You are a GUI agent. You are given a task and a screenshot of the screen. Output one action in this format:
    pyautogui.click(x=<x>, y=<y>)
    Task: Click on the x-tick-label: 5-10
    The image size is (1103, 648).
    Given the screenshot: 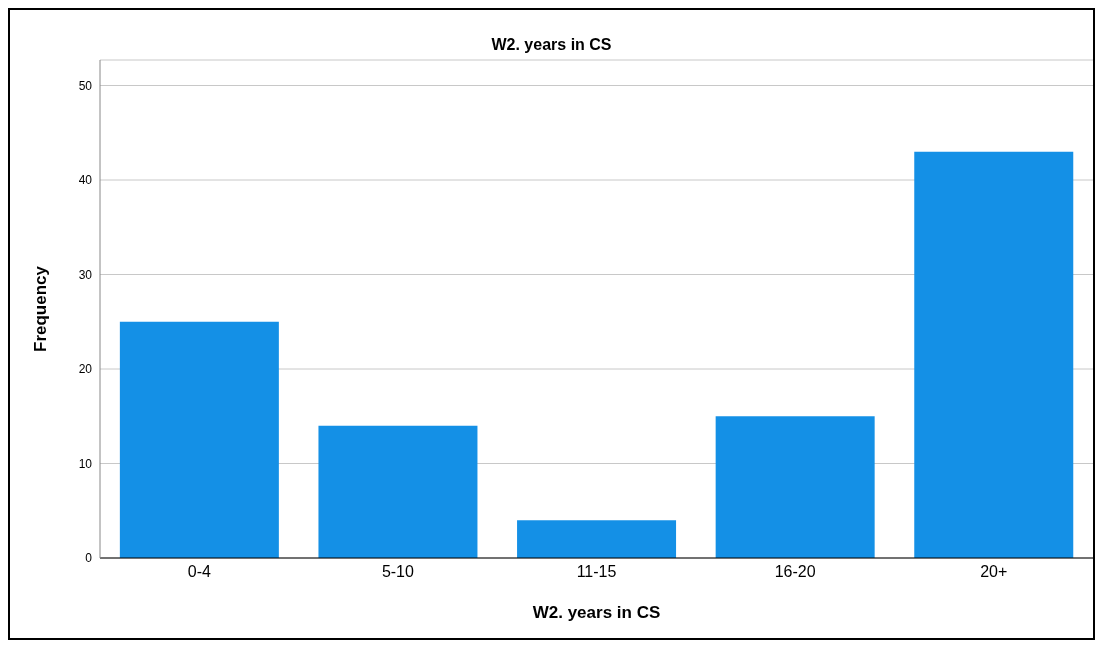 What is the action you would take?
    pyautogui.click(x=398, y=572)
    